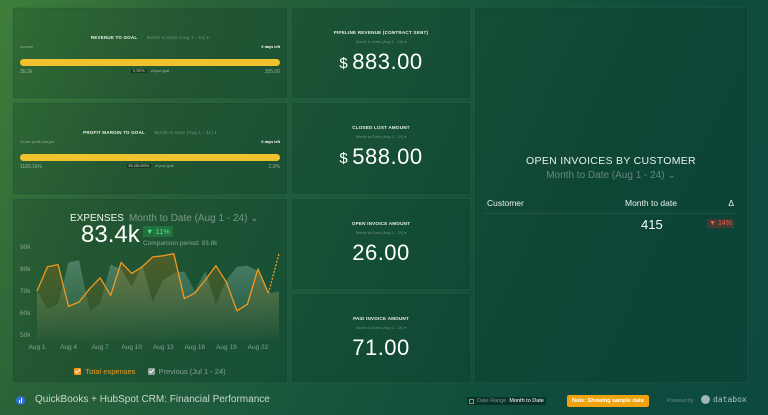 This screenshot has height=415, width=768. I want to click on svg-text: 70k, so click(25, 291).